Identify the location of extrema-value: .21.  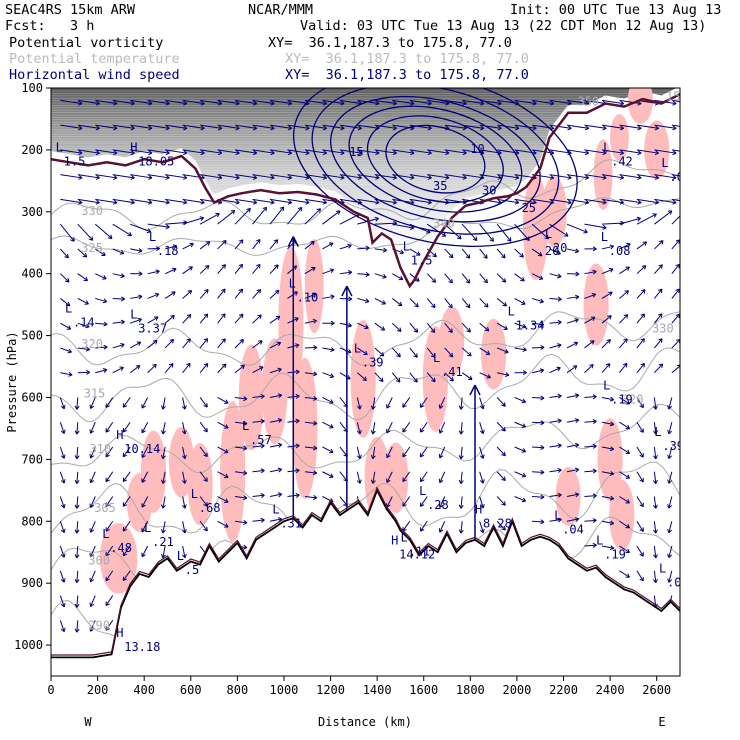
(163, 542).